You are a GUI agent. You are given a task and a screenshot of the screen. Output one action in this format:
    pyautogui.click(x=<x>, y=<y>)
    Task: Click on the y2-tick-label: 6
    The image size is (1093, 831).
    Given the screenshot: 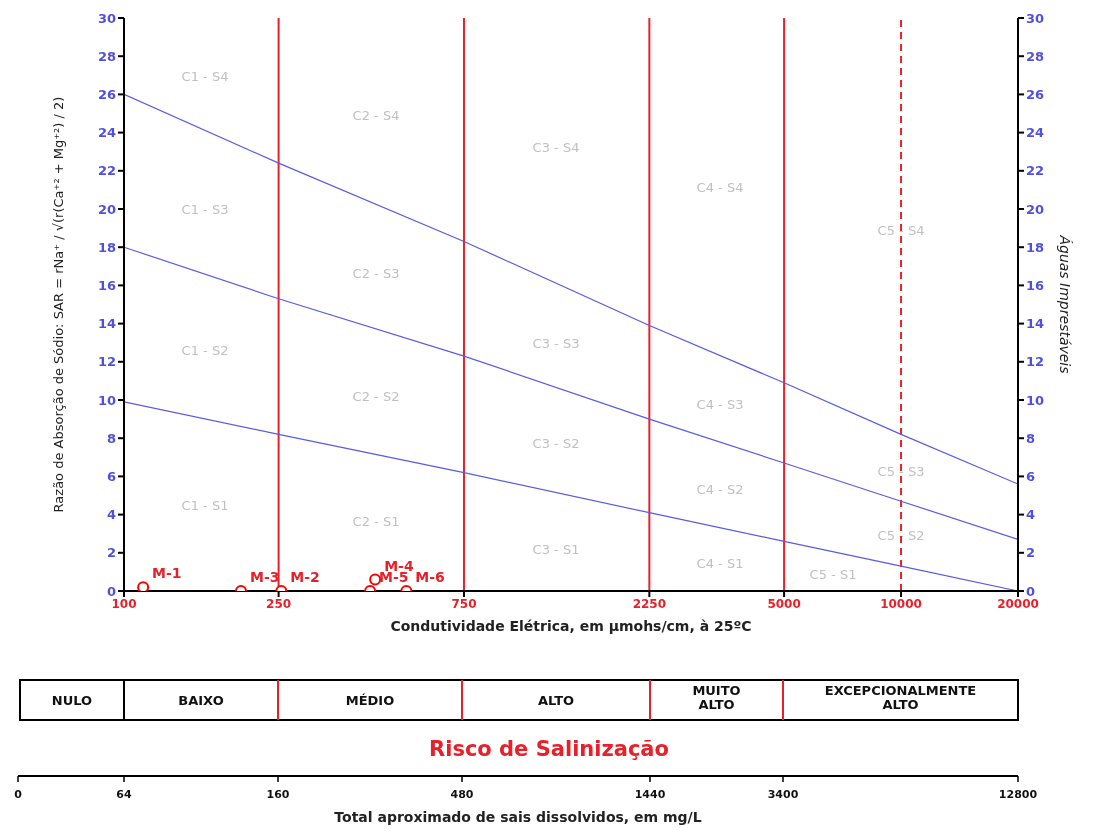 What is the action you would take?
    pyautogui.click(x=1031, y=477)
    